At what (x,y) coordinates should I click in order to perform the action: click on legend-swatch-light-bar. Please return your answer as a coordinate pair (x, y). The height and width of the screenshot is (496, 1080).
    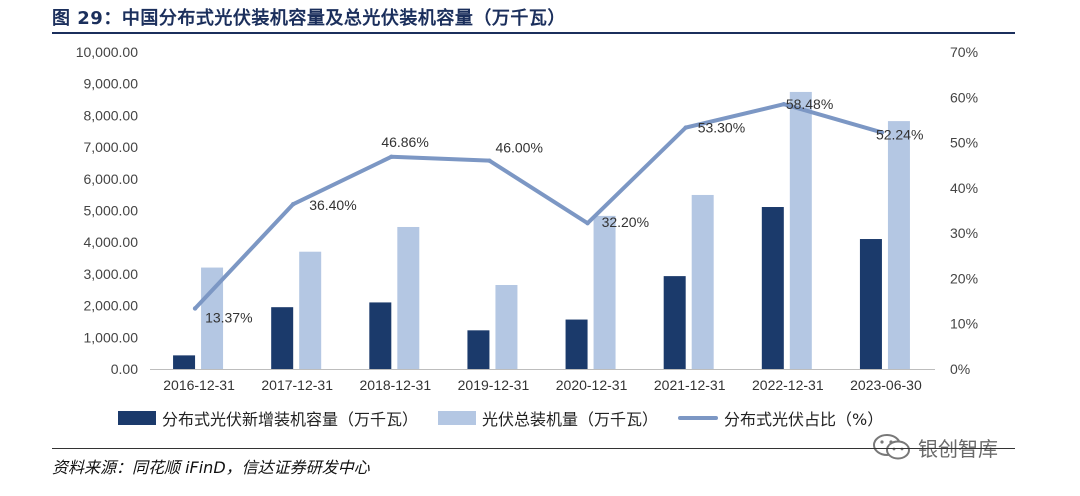
    Looking at the image, I should click on (457, 418).